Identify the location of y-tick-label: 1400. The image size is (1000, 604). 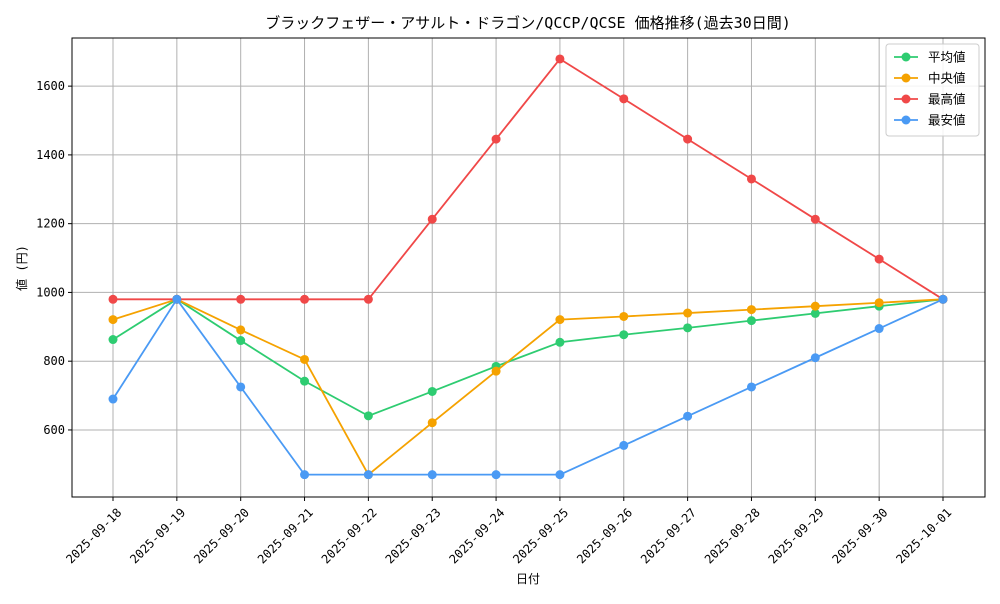
(50, 155).